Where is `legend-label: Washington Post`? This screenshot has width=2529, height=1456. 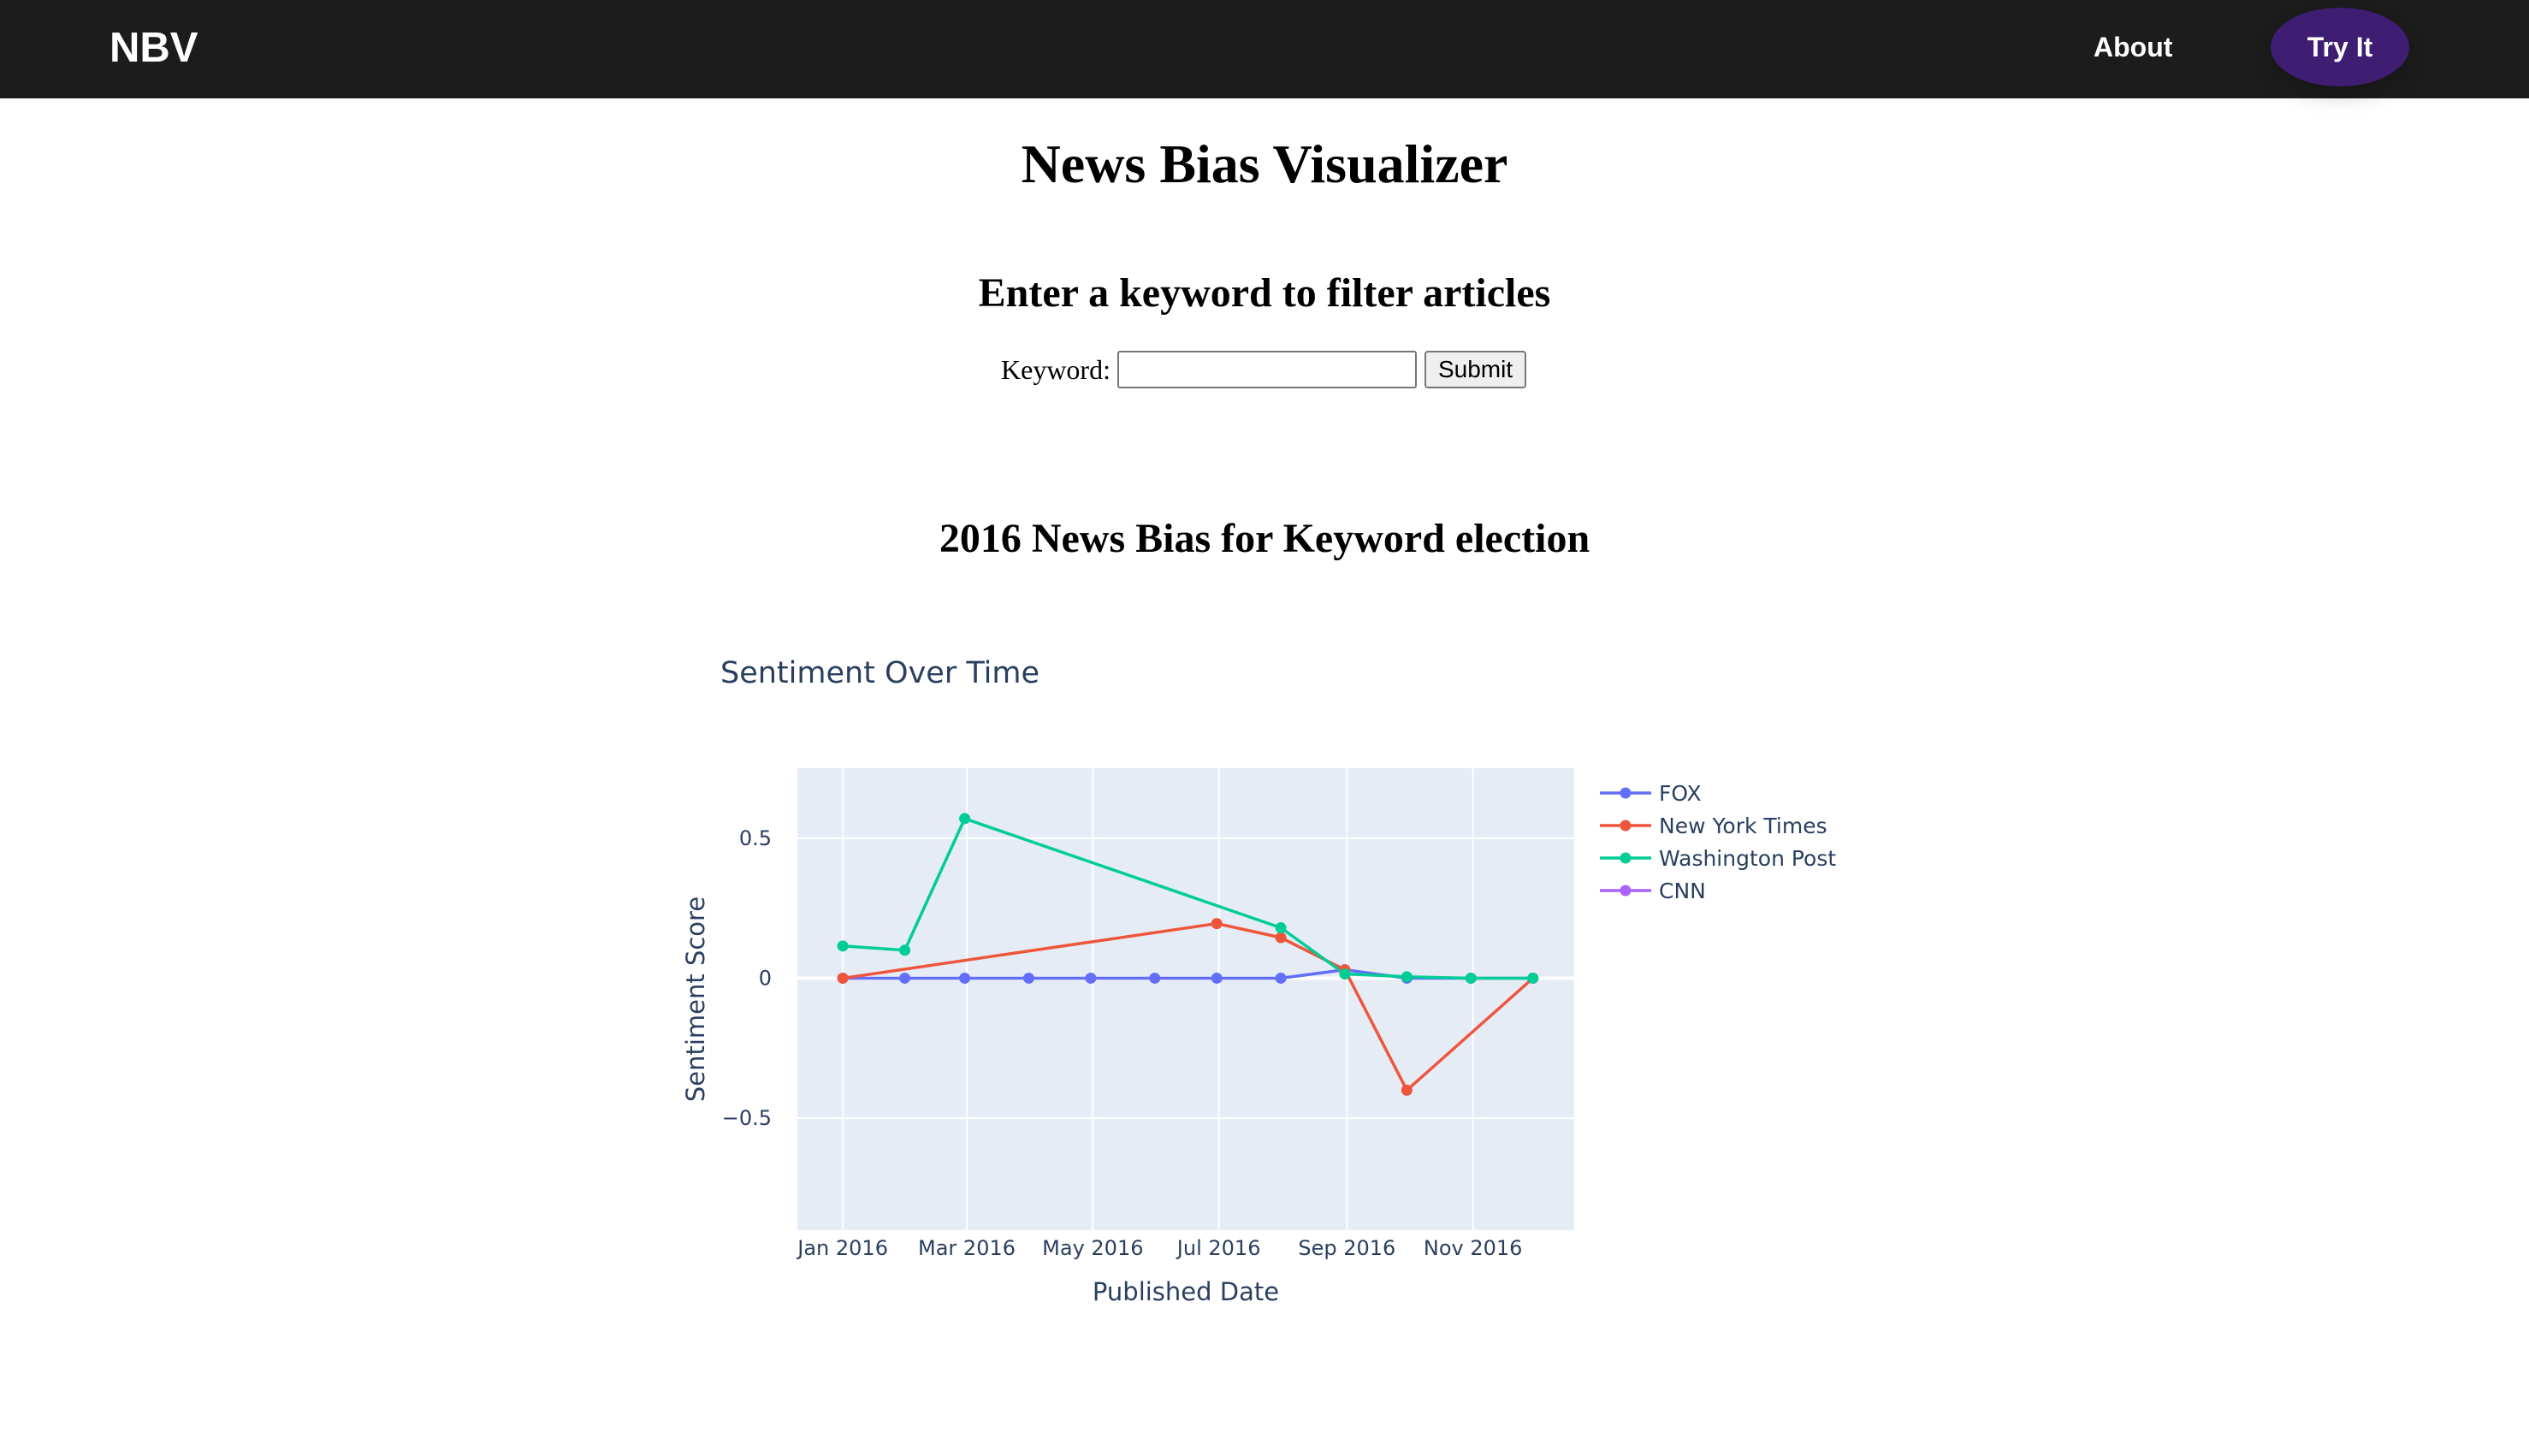
legend-label: Washington Post is located at coordinates (1747, 858).